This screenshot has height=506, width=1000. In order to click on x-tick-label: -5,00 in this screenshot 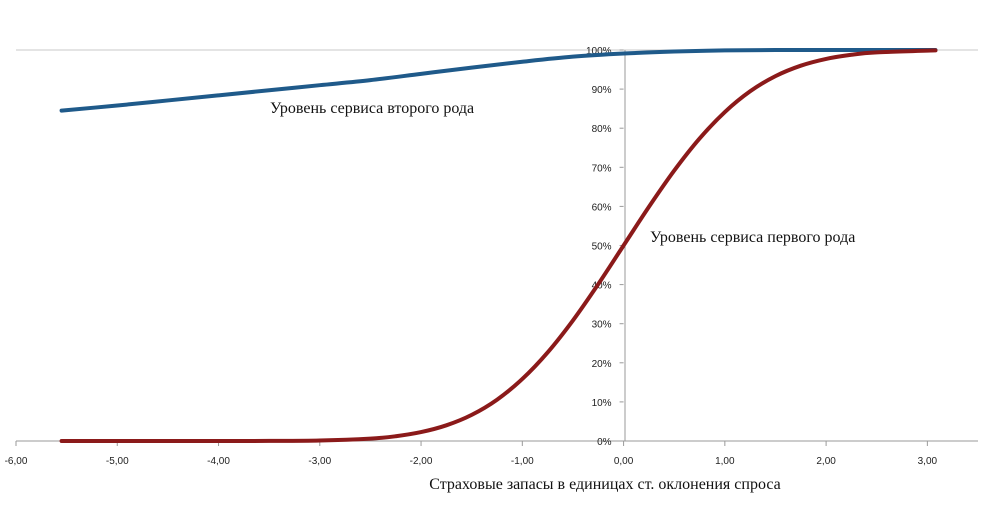, I will do `click(117, 461)`.